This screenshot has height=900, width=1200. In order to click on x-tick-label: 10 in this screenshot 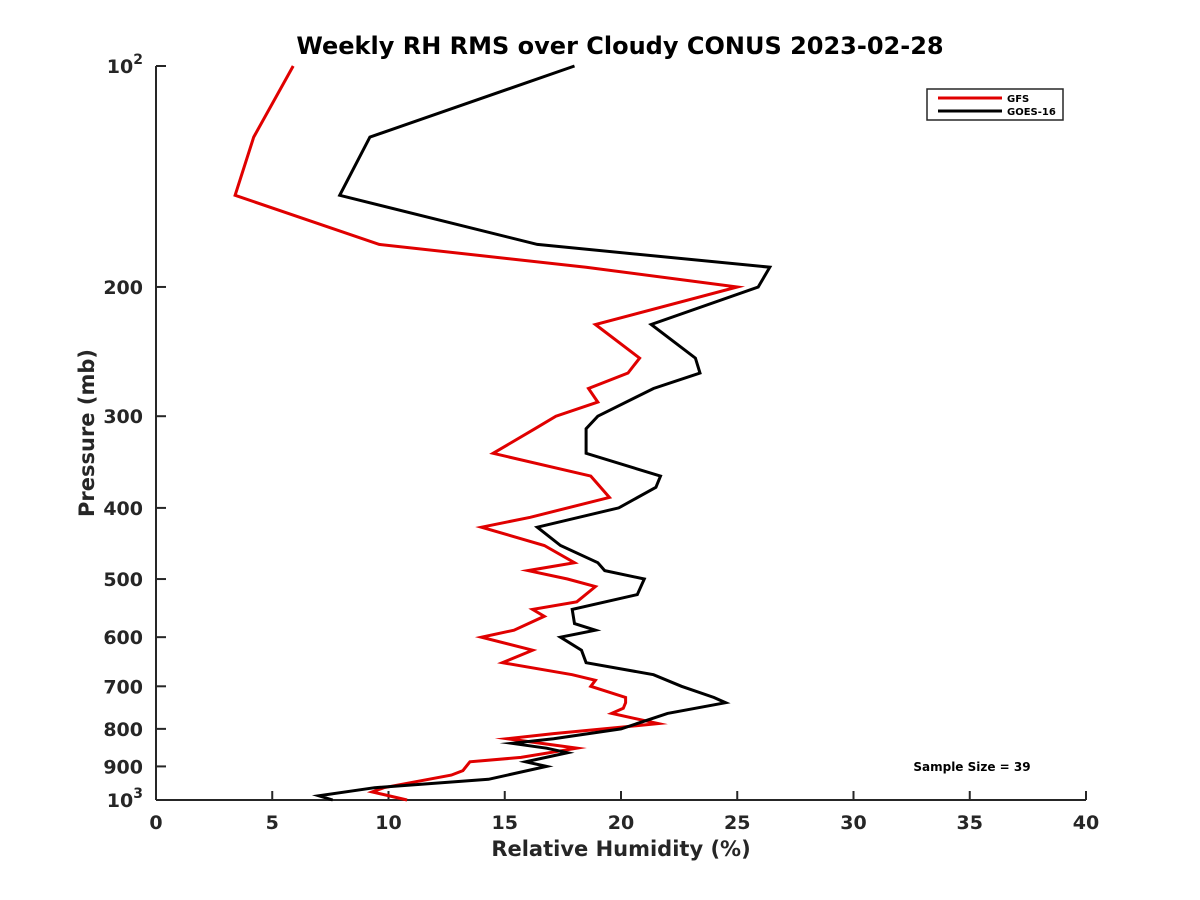, I will do `click(388, 823)`.